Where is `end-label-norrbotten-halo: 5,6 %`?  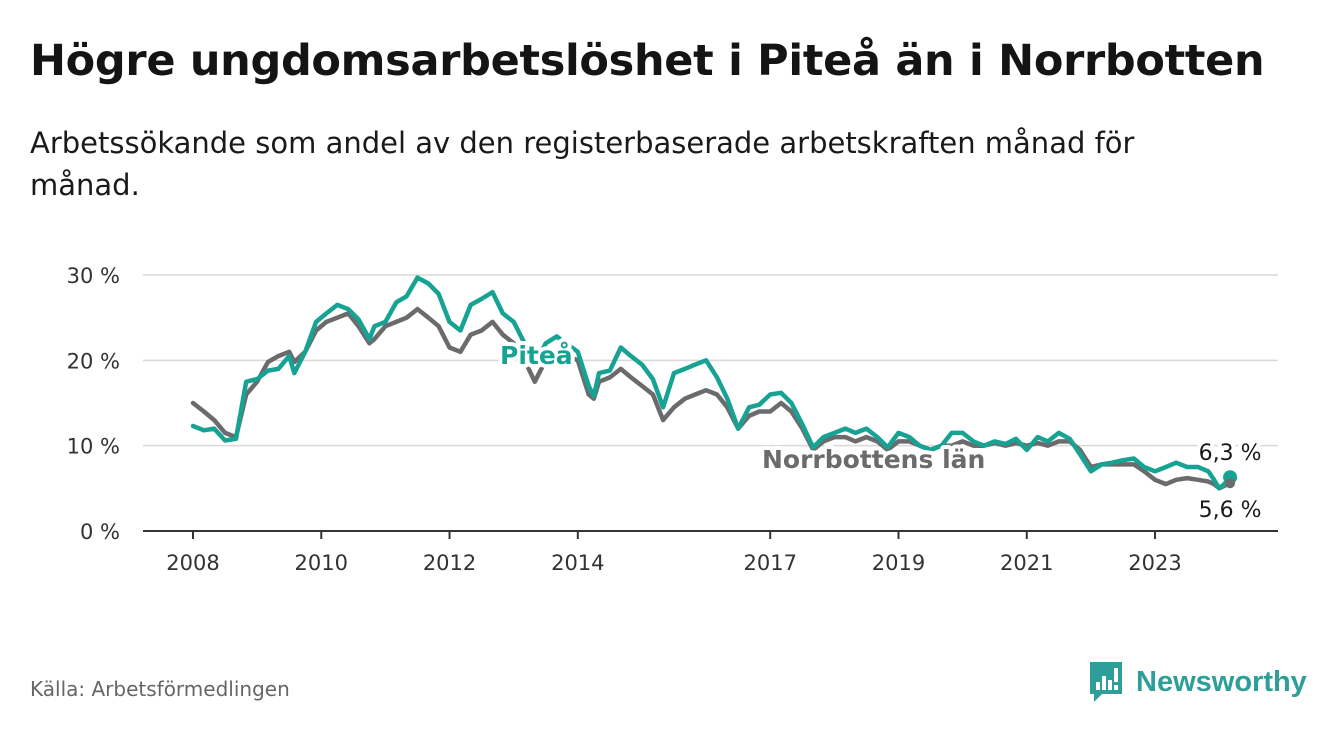
end-label-norrbotten-halo: 5,6 % is located at coordinates (1230, 510).